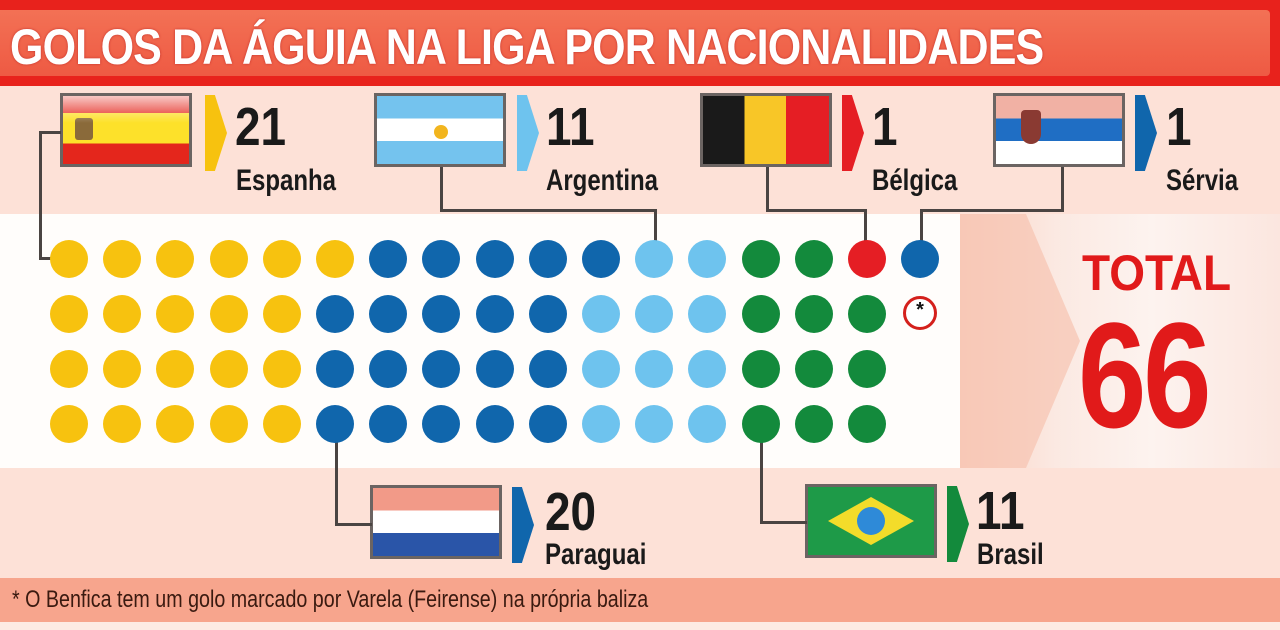  Describe the element at coordinates (570, 127) in the screenshot. I see `argentina-goals: 11` at that location.